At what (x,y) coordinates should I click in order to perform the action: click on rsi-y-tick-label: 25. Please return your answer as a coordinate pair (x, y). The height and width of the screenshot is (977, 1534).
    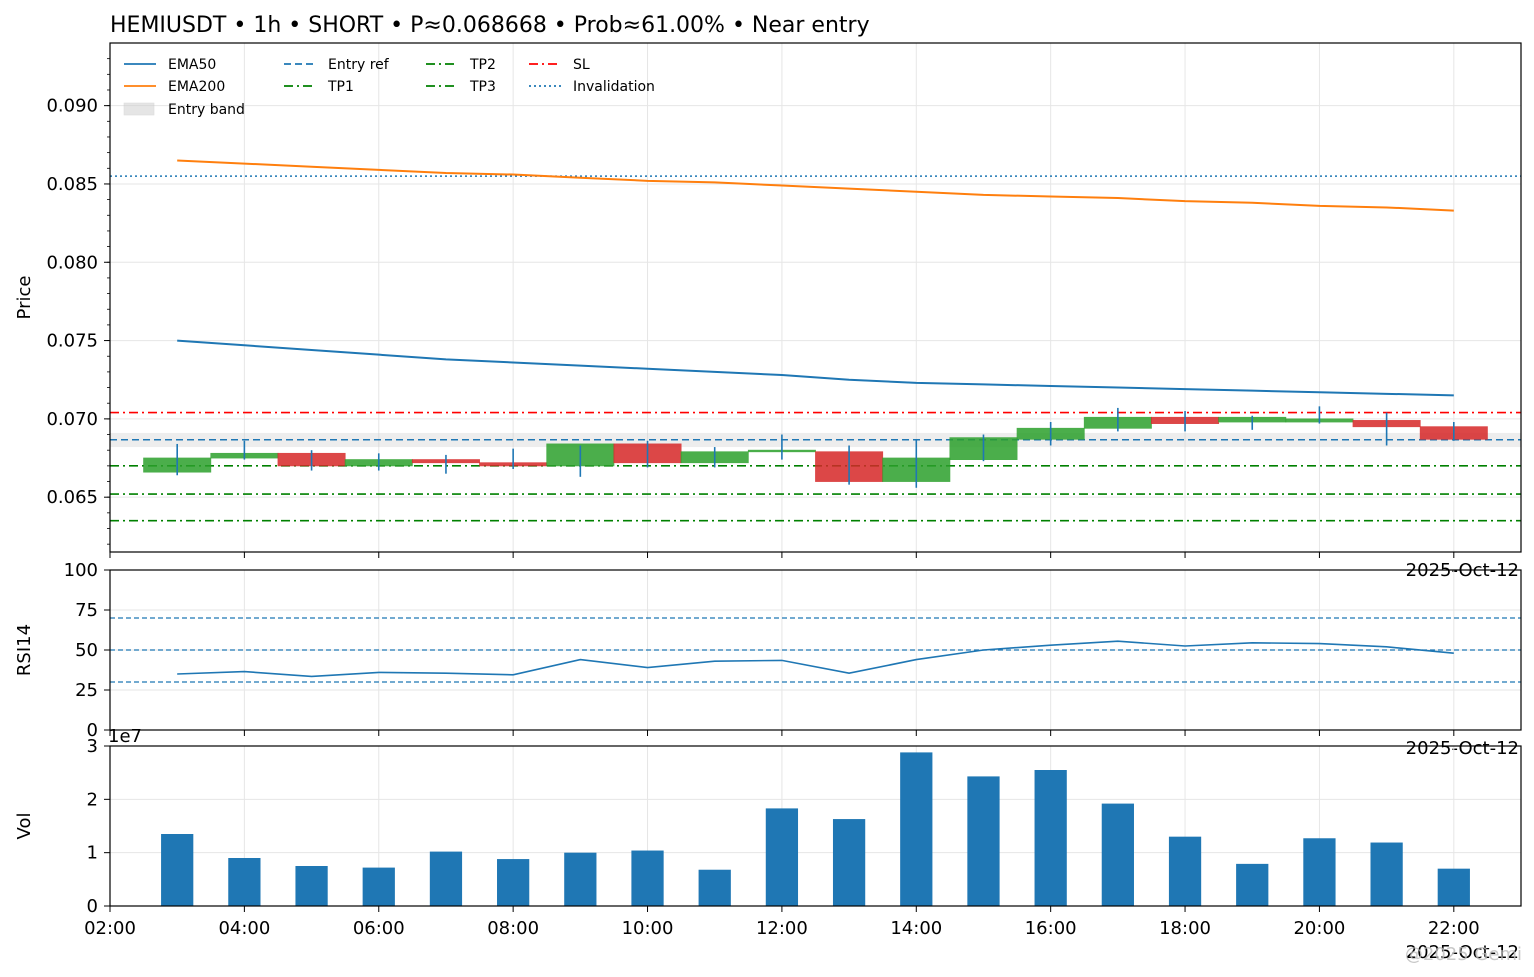
    Looking at the image, I should click on (86, 690).